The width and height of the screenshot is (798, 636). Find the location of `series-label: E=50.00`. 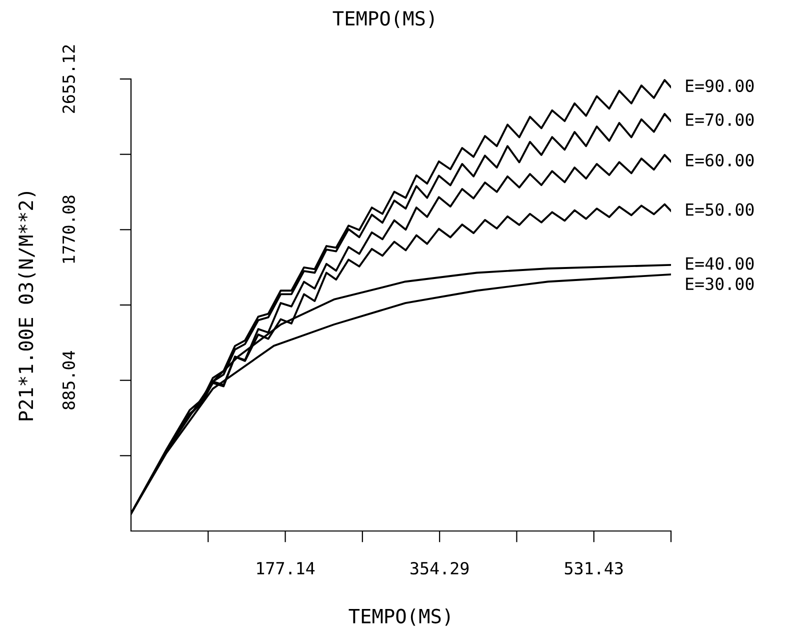

series-label: E=50.00 is located at coordinates (720, 209).